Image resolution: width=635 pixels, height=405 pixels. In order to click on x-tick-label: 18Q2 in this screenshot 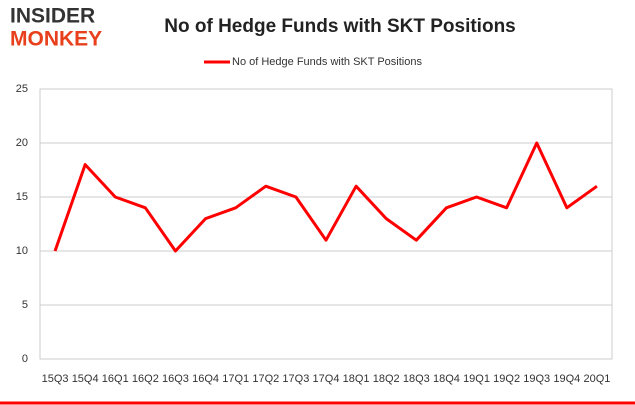, I will do `click(386, 379)`.